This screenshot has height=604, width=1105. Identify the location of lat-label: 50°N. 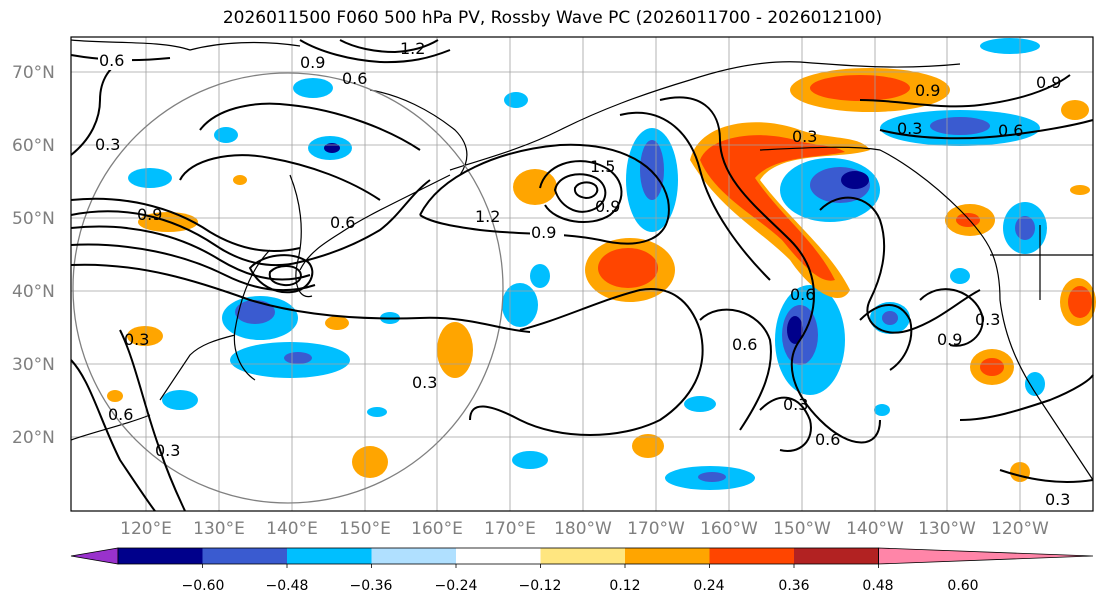
(33, 219).